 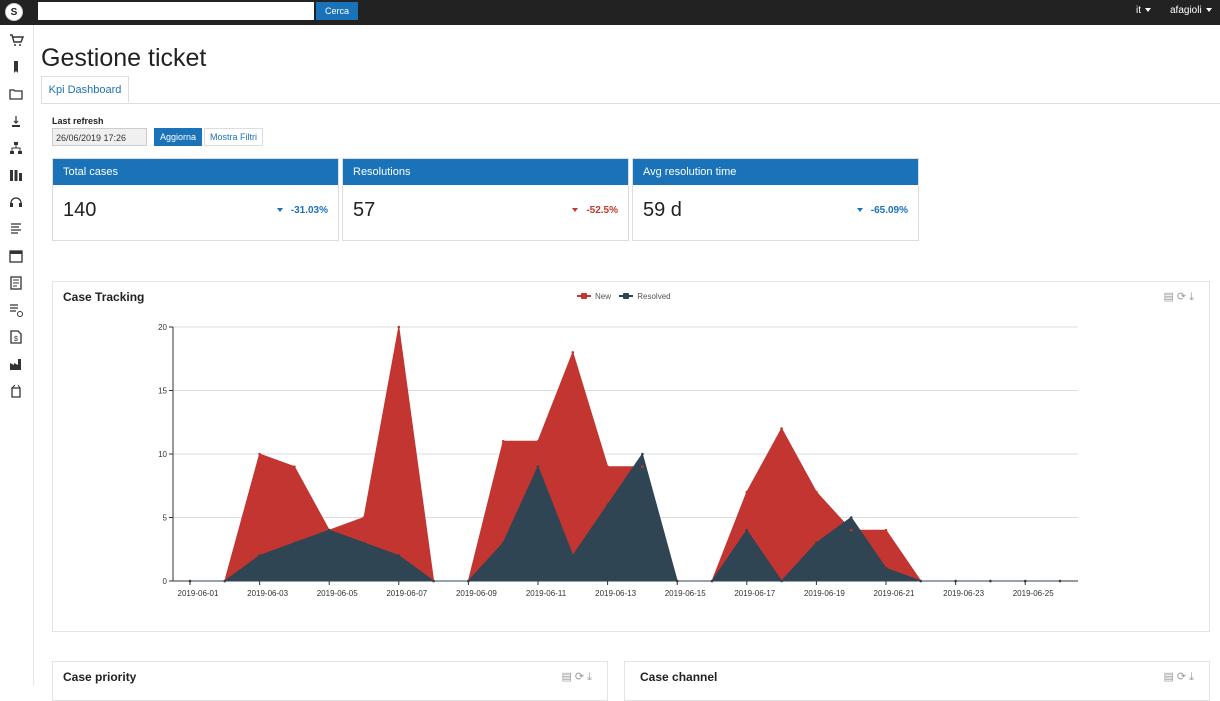 I want to click on chevron-down-icon, so click(x=1208, y=10).